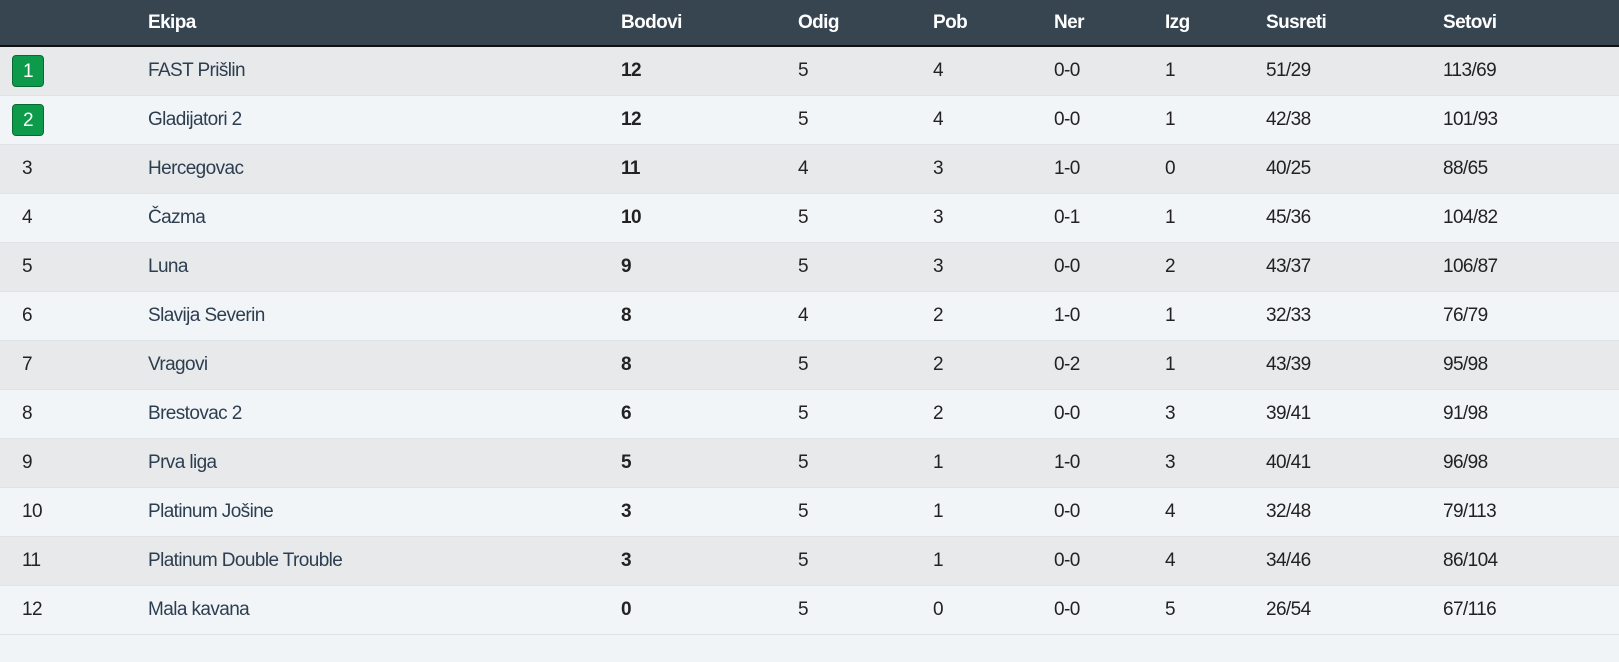 The height and width of the screenshot is (662, 1619). I want to click on table-row: 10 Platinum Jošine 3 5 1 0-0 4 32/48 79/113, so click(809, 511).